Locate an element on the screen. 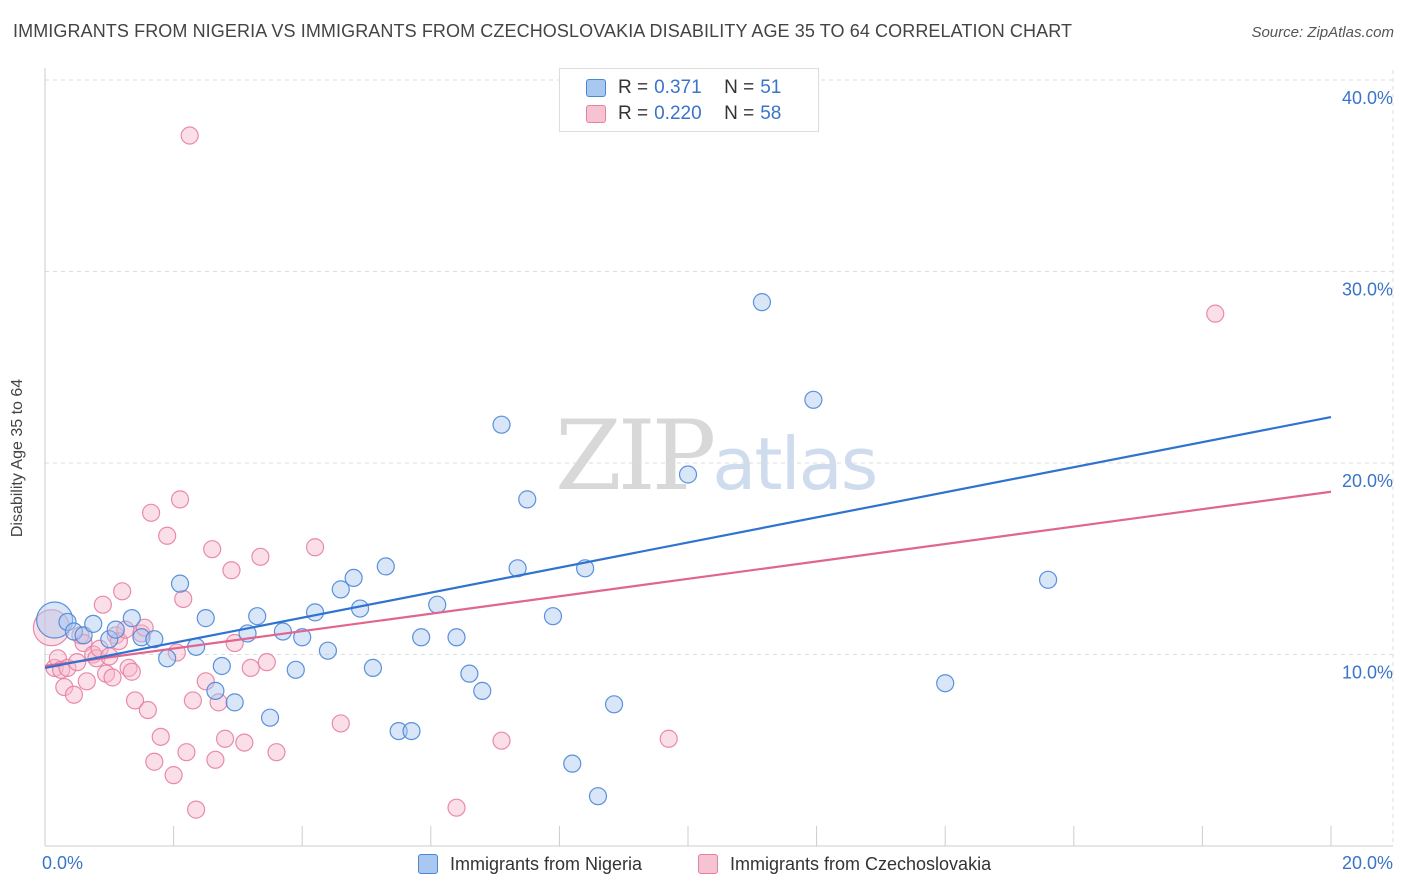 The width and height of the screenshot is (1406, 892). y-tick-label: 20.0% is located at coordinates (1367, 481).